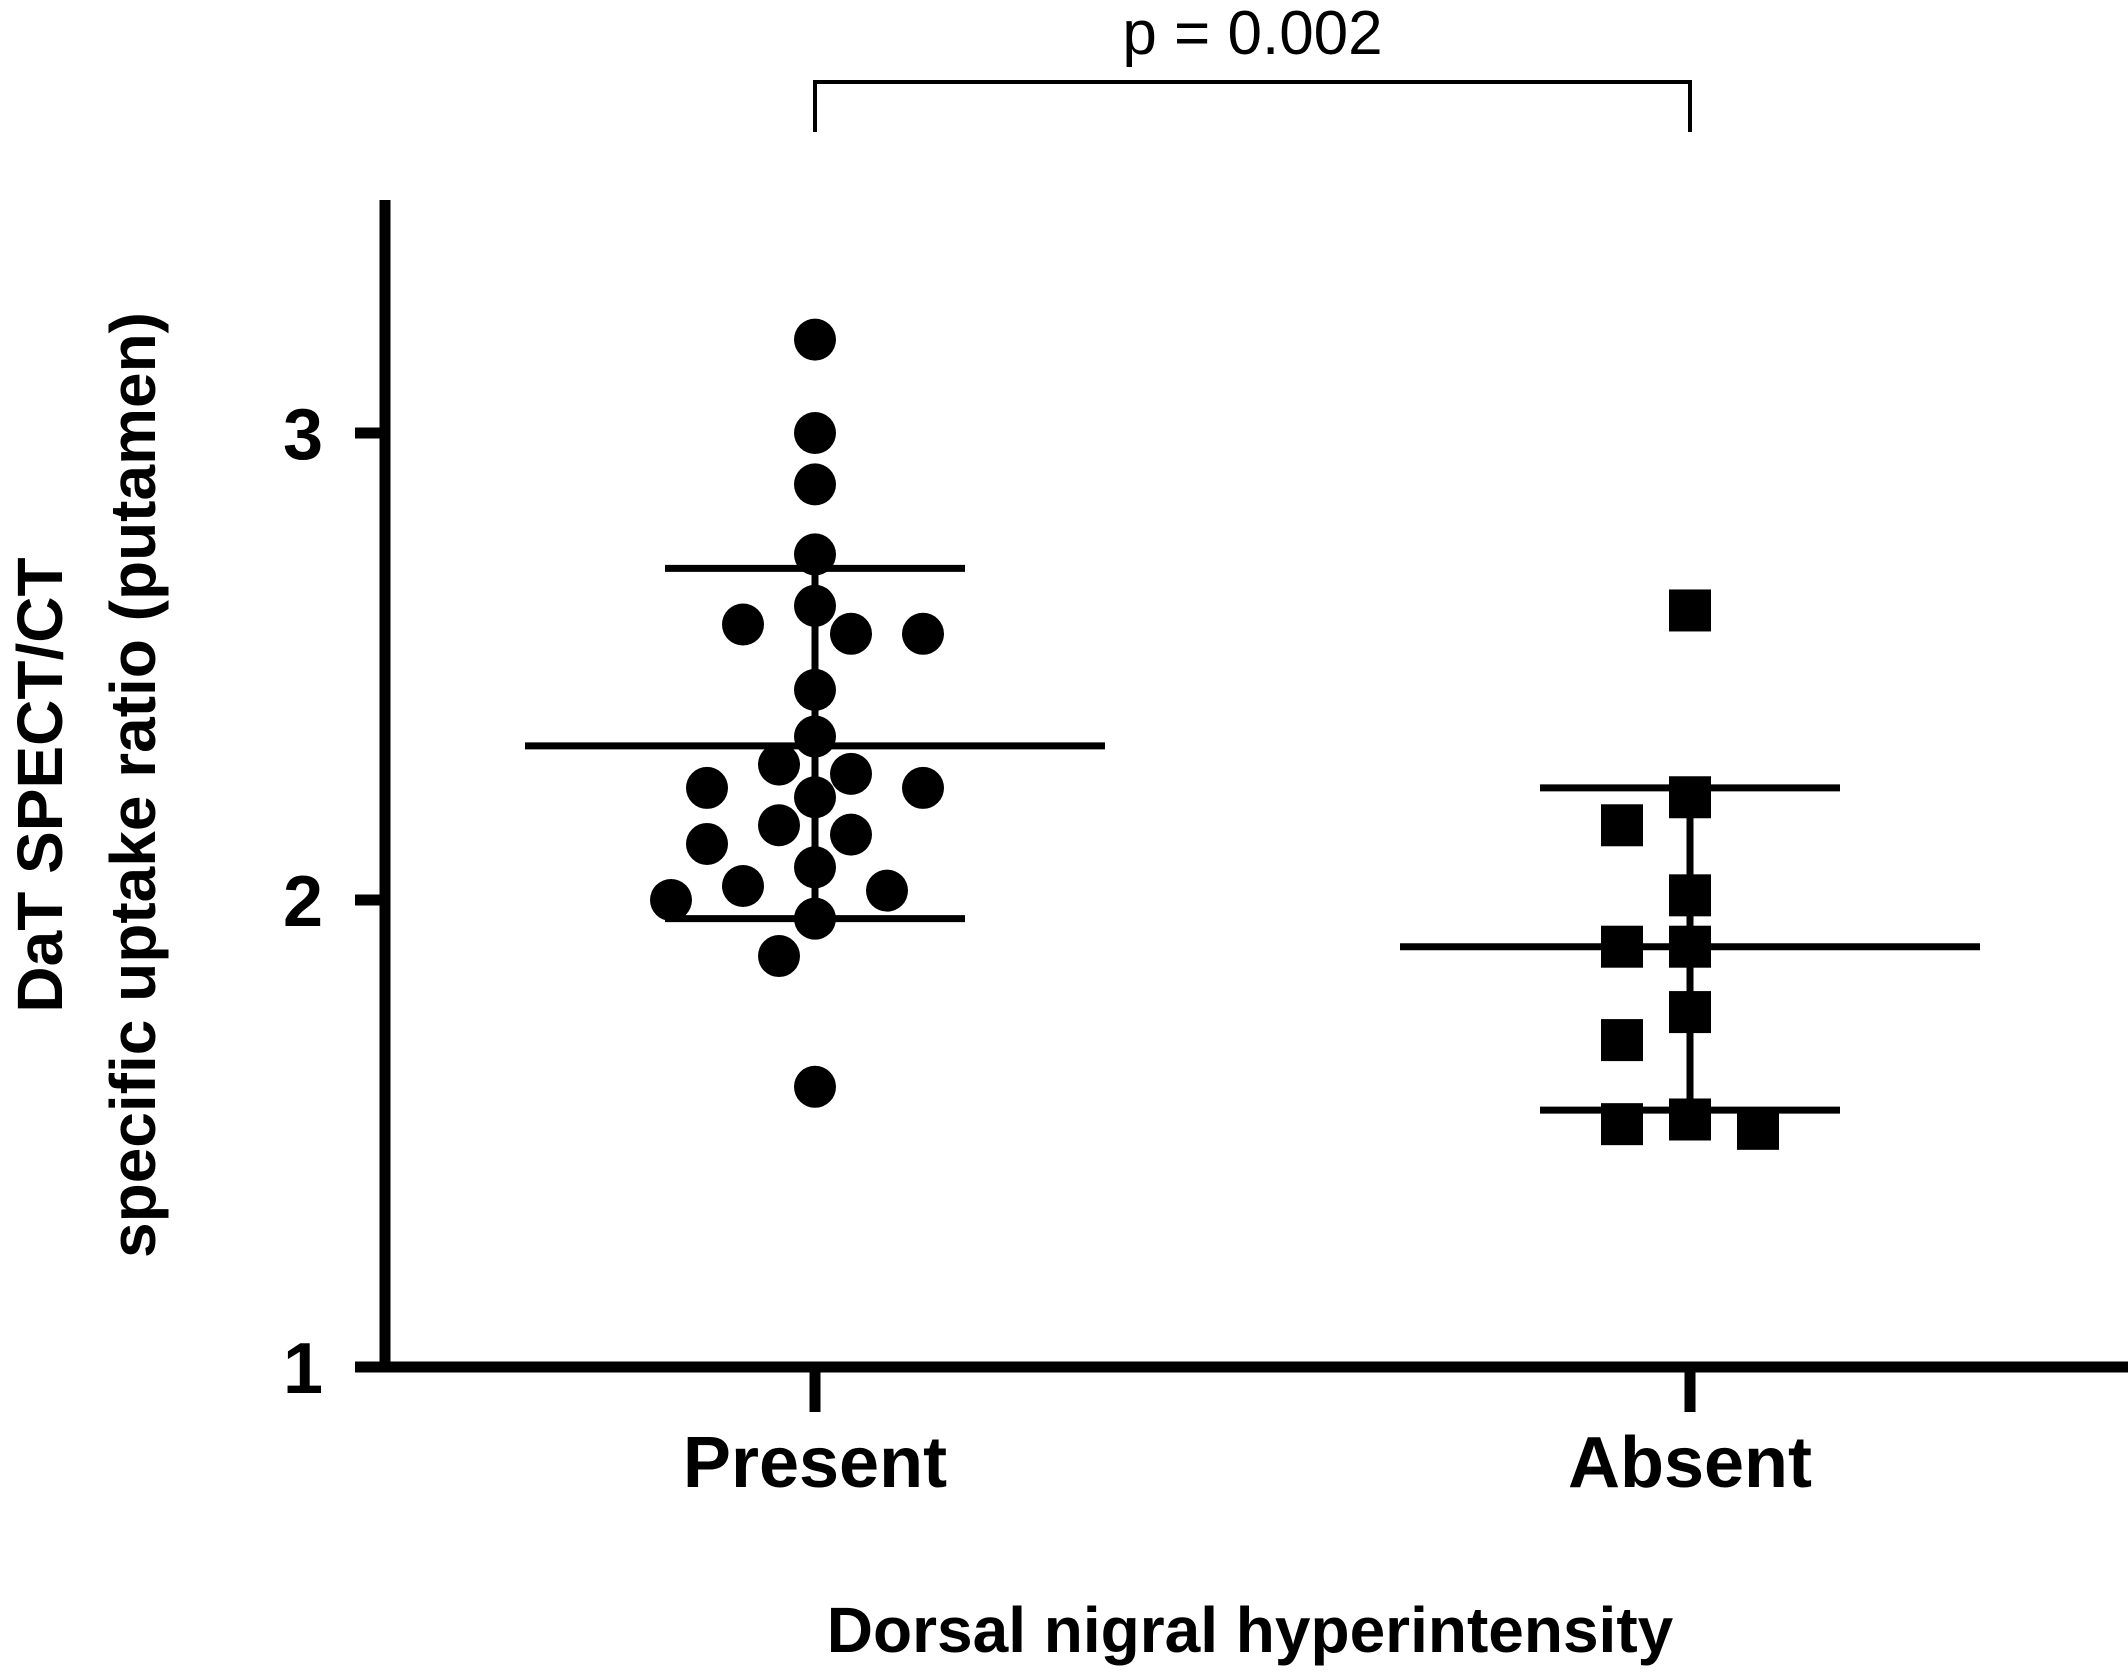 The height and width of the screenshot is (1673, 2128). What do you see at coordinates (303, 1369) in the screenshot?
I see `y-tick-label: 1` at bounding box center [303, 1369].